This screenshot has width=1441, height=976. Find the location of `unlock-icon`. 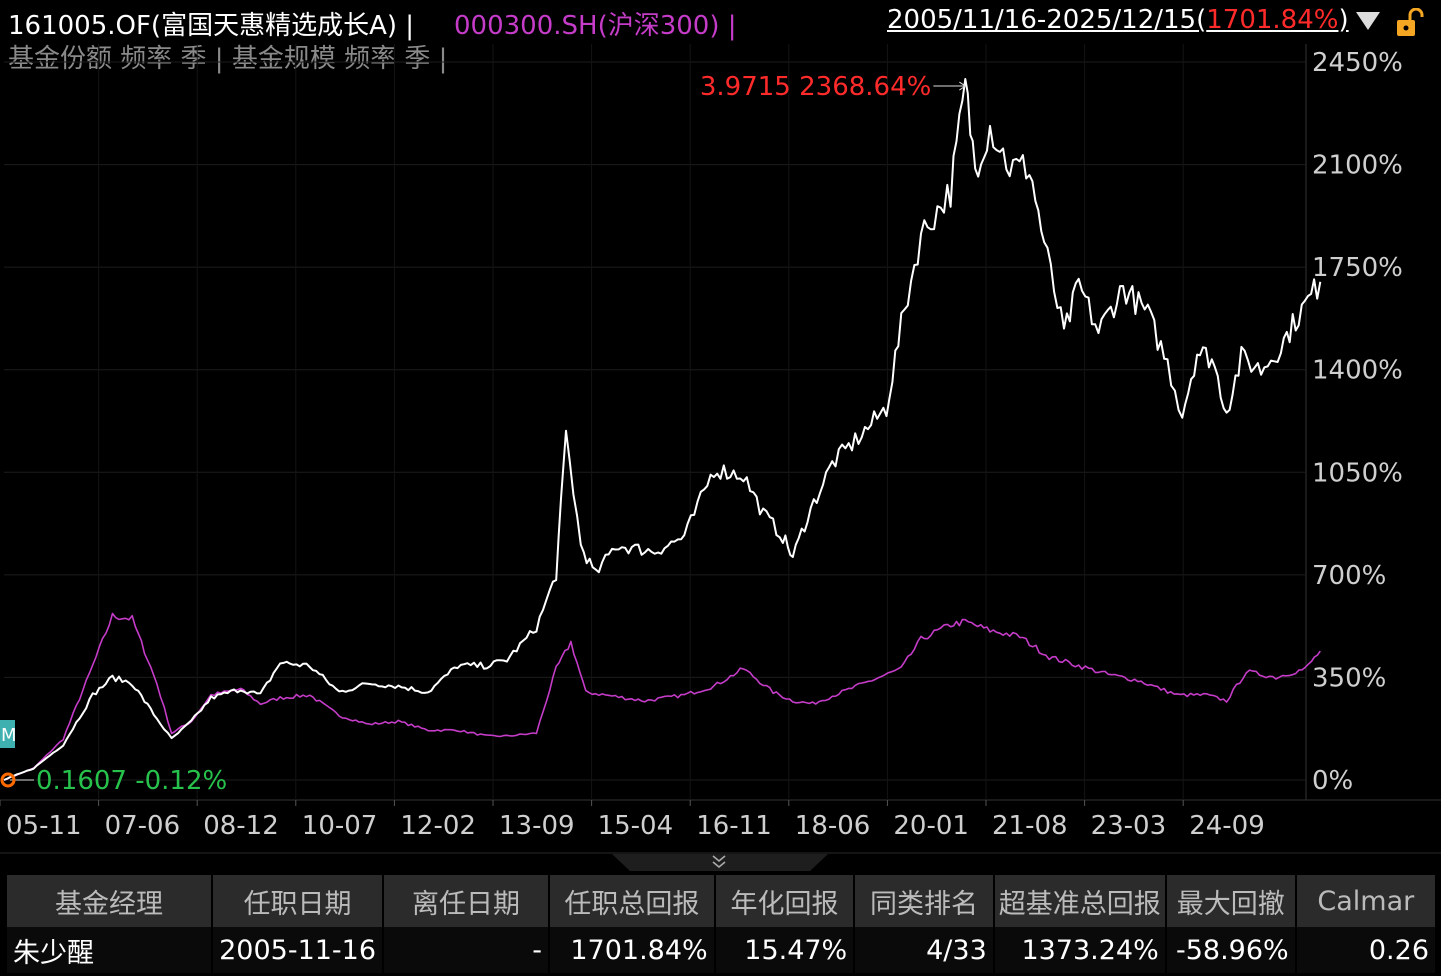

unlock-icon is located at coordinates (1410, 23).